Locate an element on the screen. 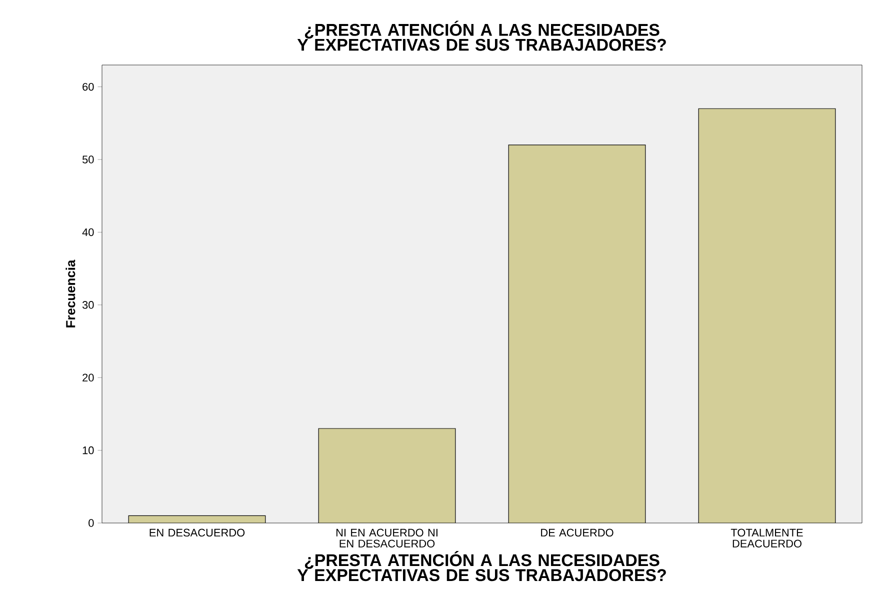 The width and height of the screenshot is (877, 610). x-tick-label: NI EN ACUERDO NI EN DESACUERDO is located at coordinates (387, 538).